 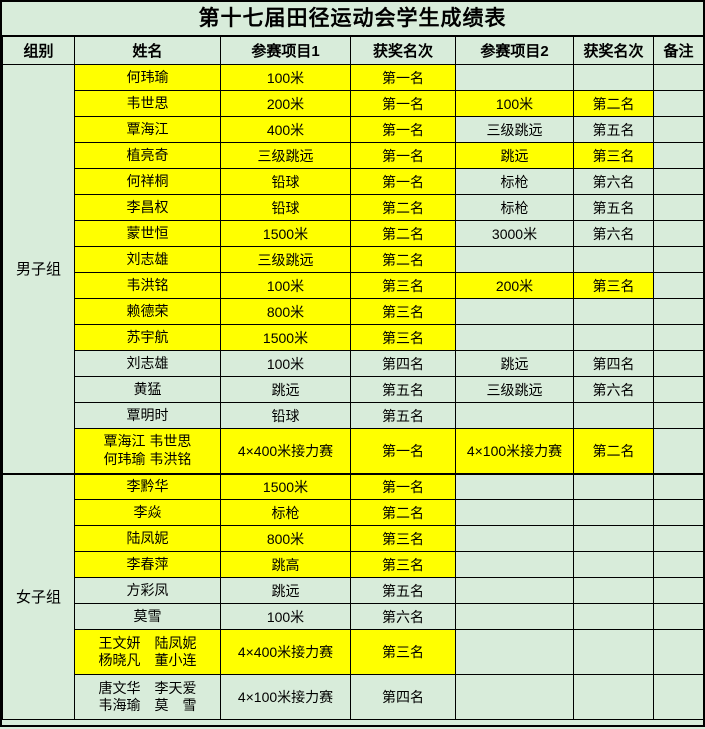 I want to click on table-row: 苏宇航 1500米 第三名, so click(x=353, y=337).